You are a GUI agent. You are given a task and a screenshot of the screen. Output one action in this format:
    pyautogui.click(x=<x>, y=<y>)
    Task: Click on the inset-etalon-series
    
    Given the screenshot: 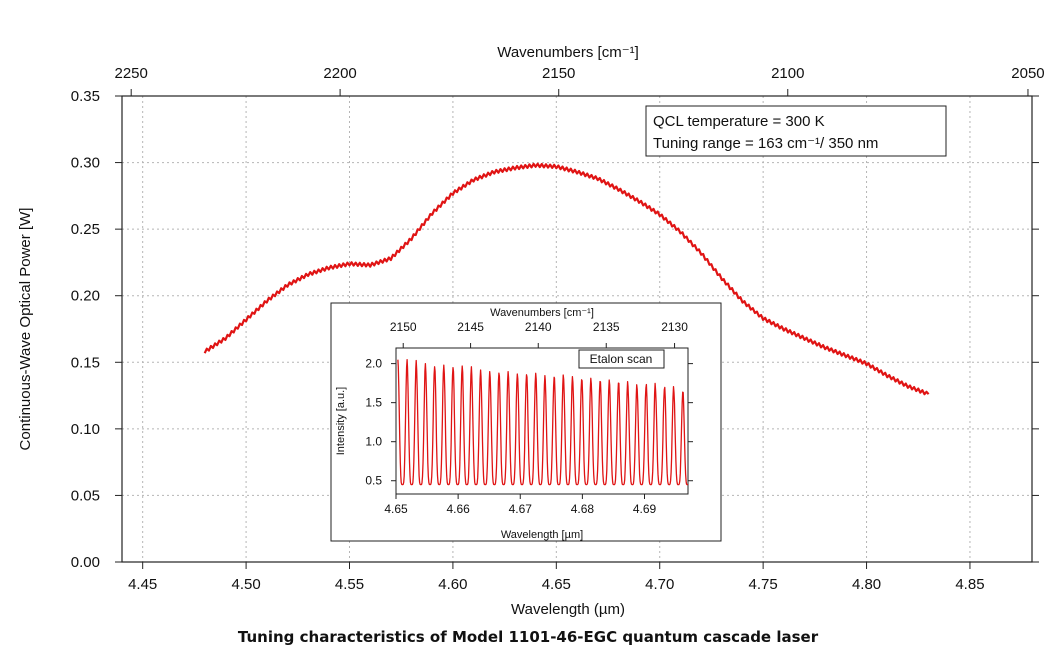 What is the action you would take?
    pyautogui.click(x=543, y=422)
    